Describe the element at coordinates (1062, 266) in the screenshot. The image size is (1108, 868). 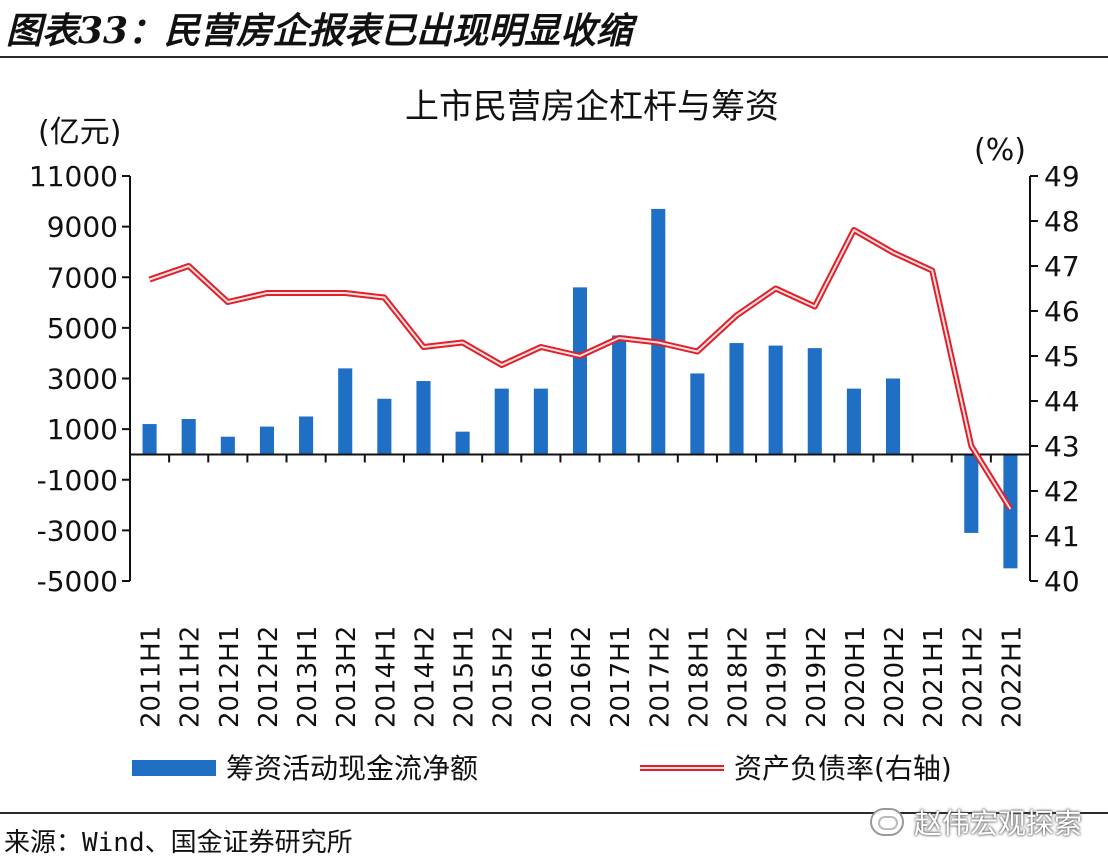
I see `right-tick-label: 47` at that location.